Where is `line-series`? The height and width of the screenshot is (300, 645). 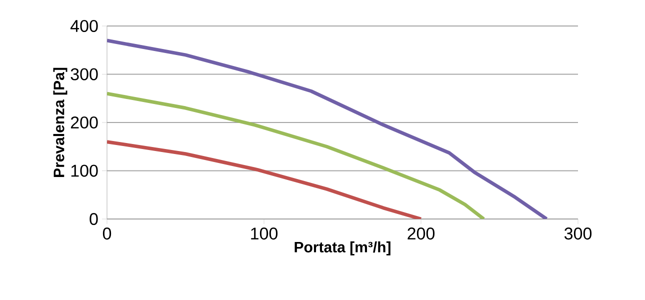 line-series is located at coordinates (265, 179).